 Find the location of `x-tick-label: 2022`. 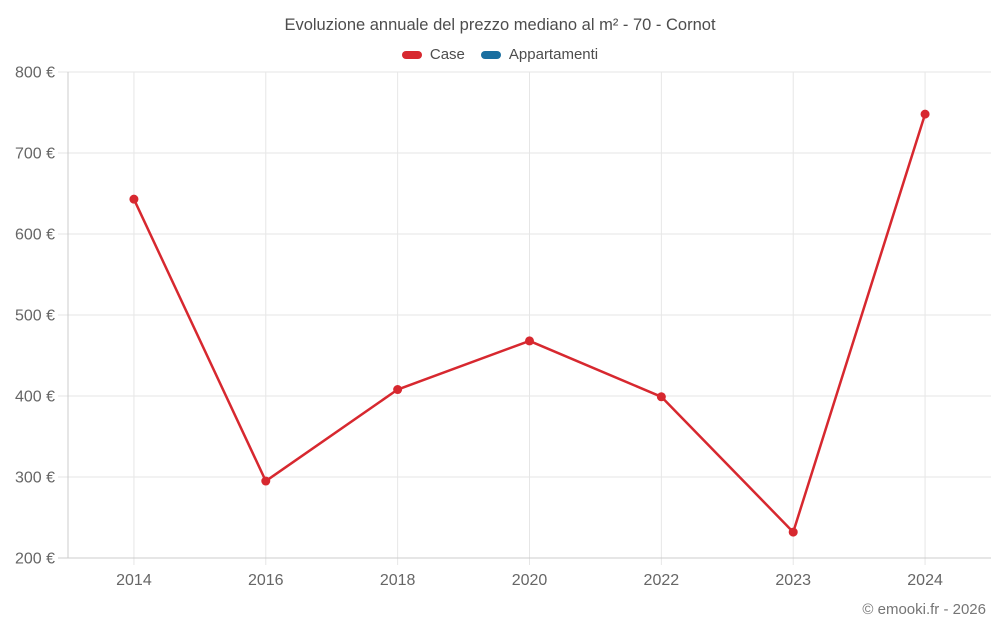

x-tick-label: 2022 is located at coordinates (662, 580).